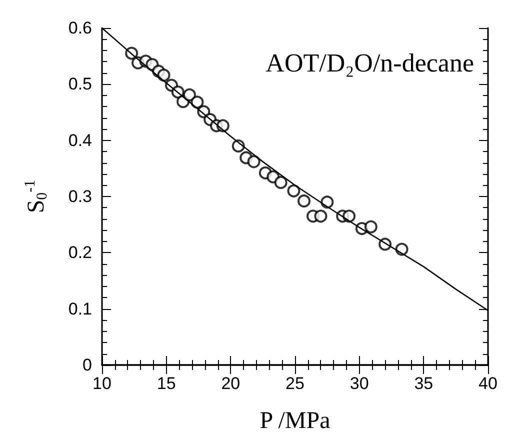 This screenshot has width=510, height=446. Describe the element at coordinates (370, 63) in the screenshot. I see `annotation: AOT/D₂O/n-decane` at that location.